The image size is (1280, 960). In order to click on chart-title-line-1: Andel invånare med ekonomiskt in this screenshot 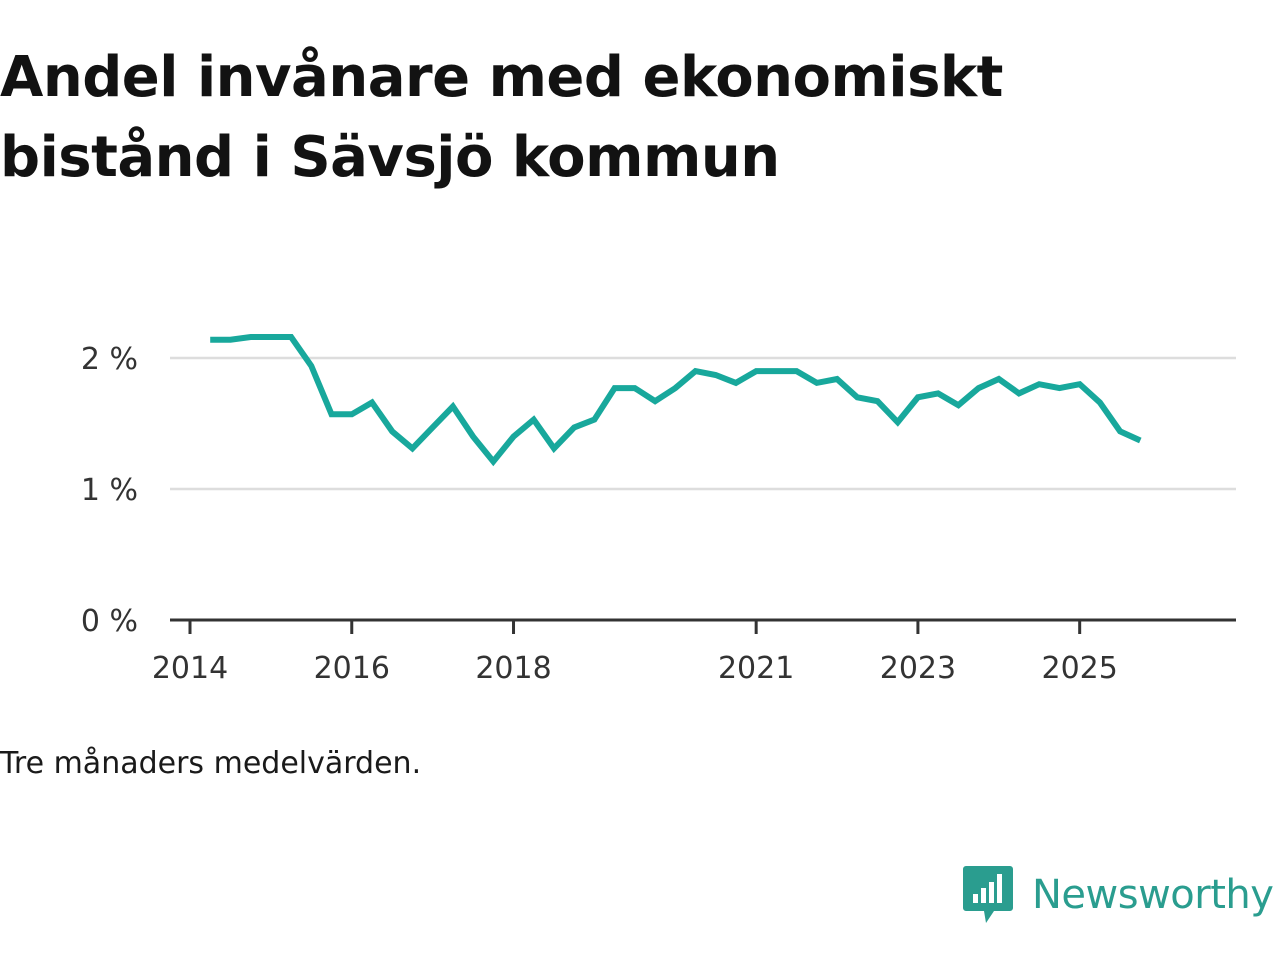, I will do `click(501, 77)`.